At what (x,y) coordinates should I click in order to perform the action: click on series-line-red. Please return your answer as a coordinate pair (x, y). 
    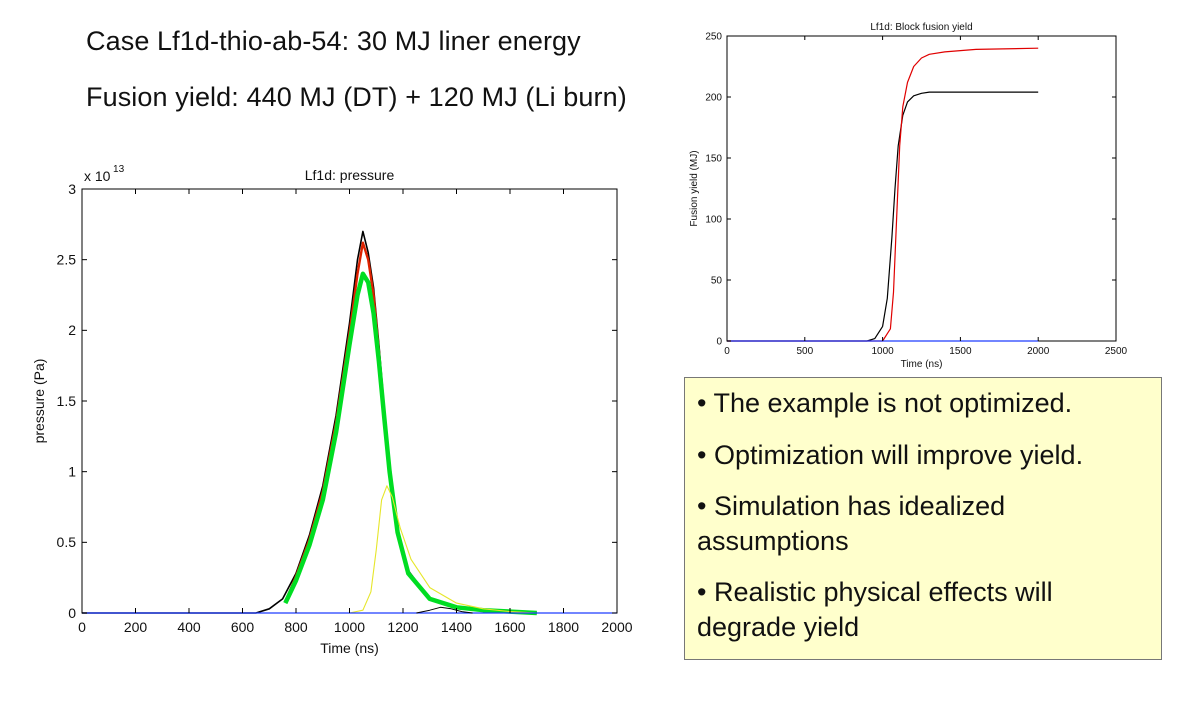
    Looking at the image, I should click on (883, 194).